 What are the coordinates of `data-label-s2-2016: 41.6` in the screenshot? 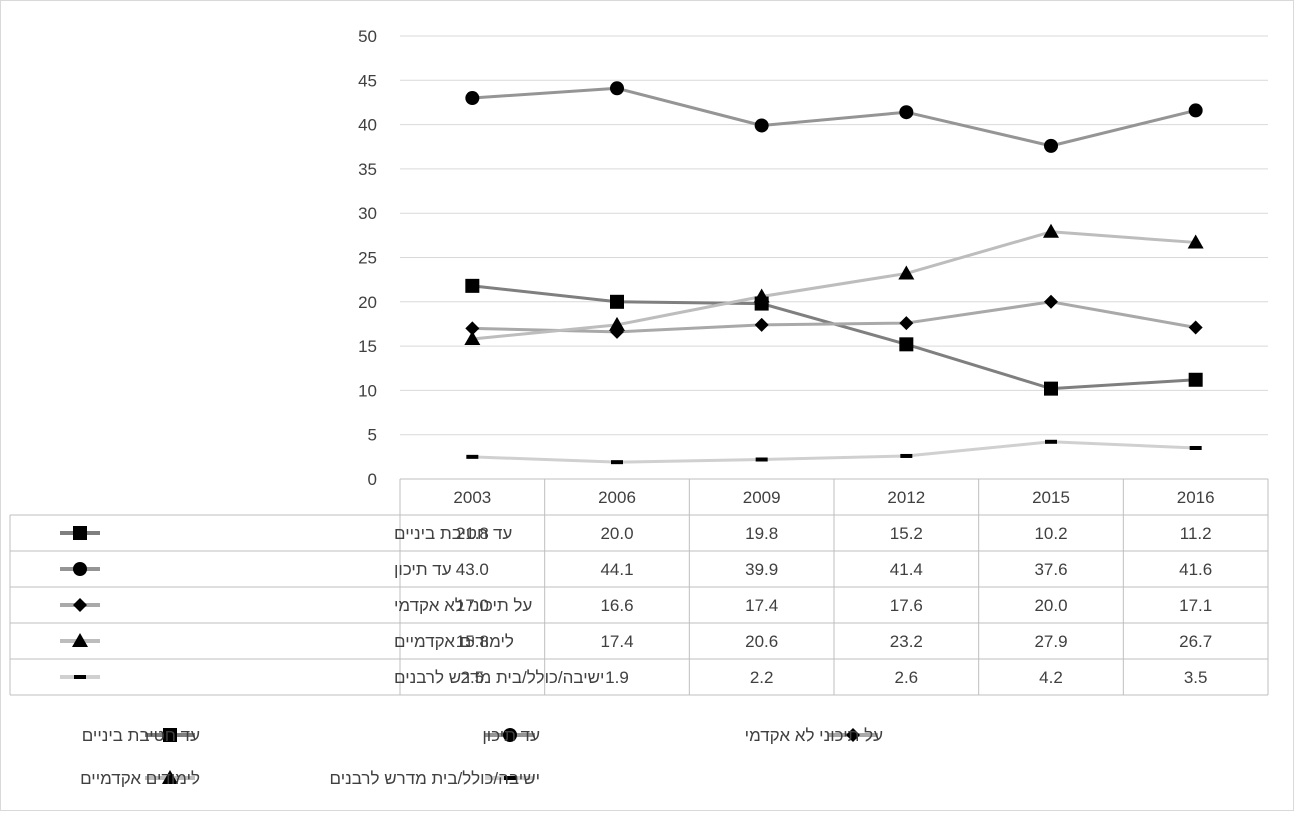 It's located at (1195, 569).